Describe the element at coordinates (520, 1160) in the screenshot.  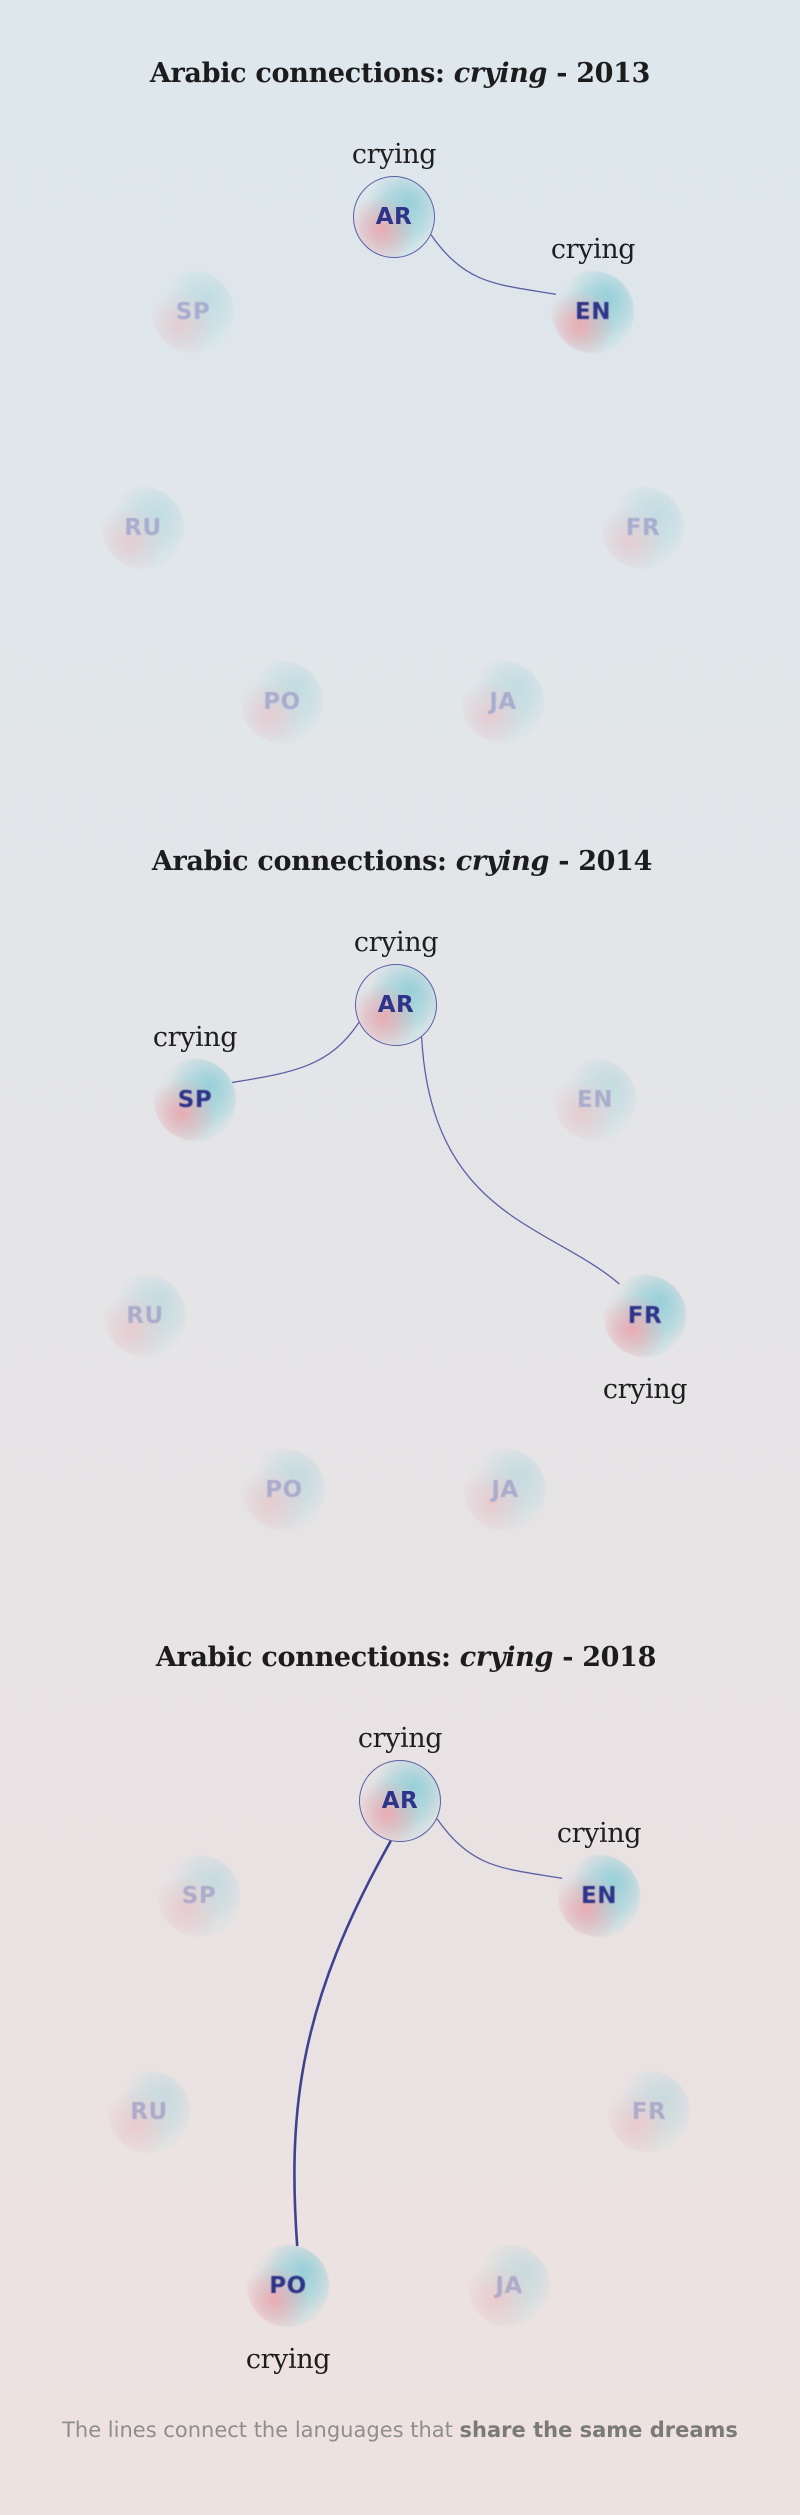
I see `link-ar-fr` at that location.